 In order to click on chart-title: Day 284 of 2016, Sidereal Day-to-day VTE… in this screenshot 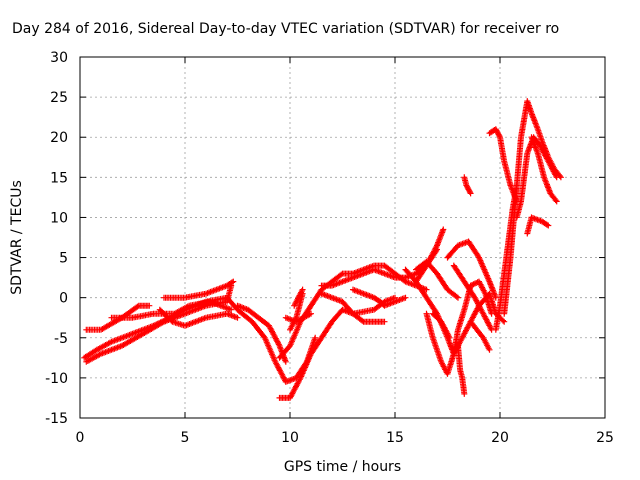, I will do `click(285, 29)`.